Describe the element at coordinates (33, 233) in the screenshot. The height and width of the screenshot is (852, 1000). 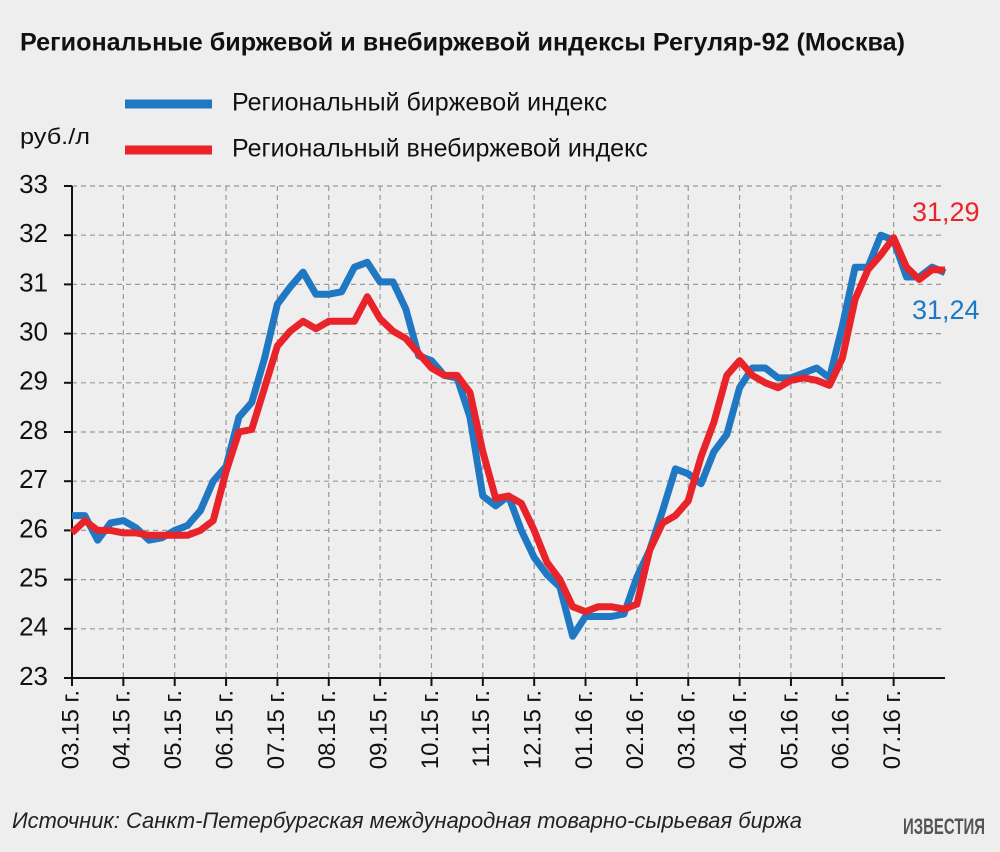
I see `y-tick-label: 32` at that location.